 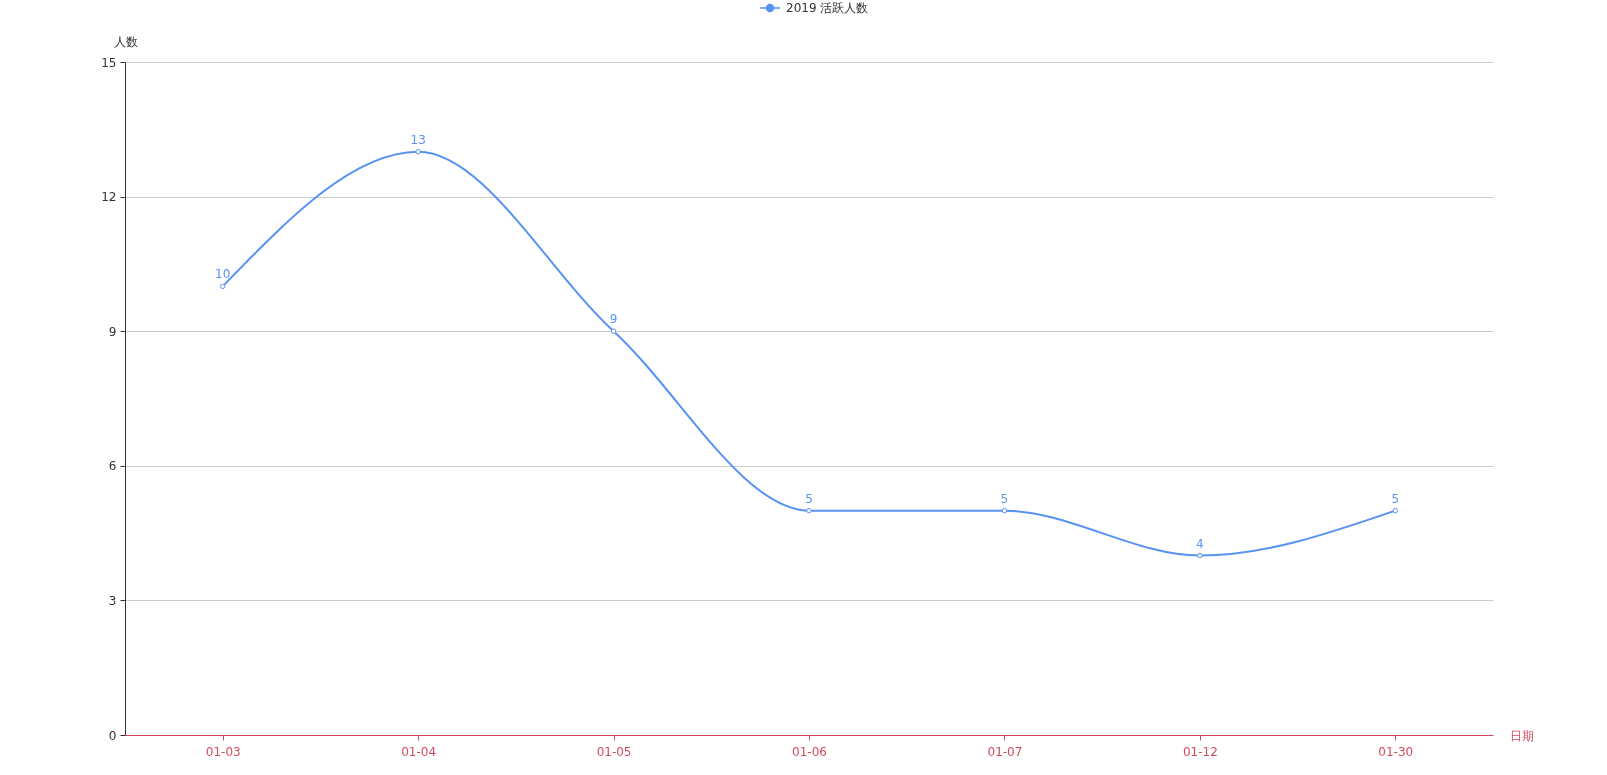 What do you see at coordinates (109, 62) in the screenshot?
I see `y-tick-label: 15` at bounding box center [109, 62].